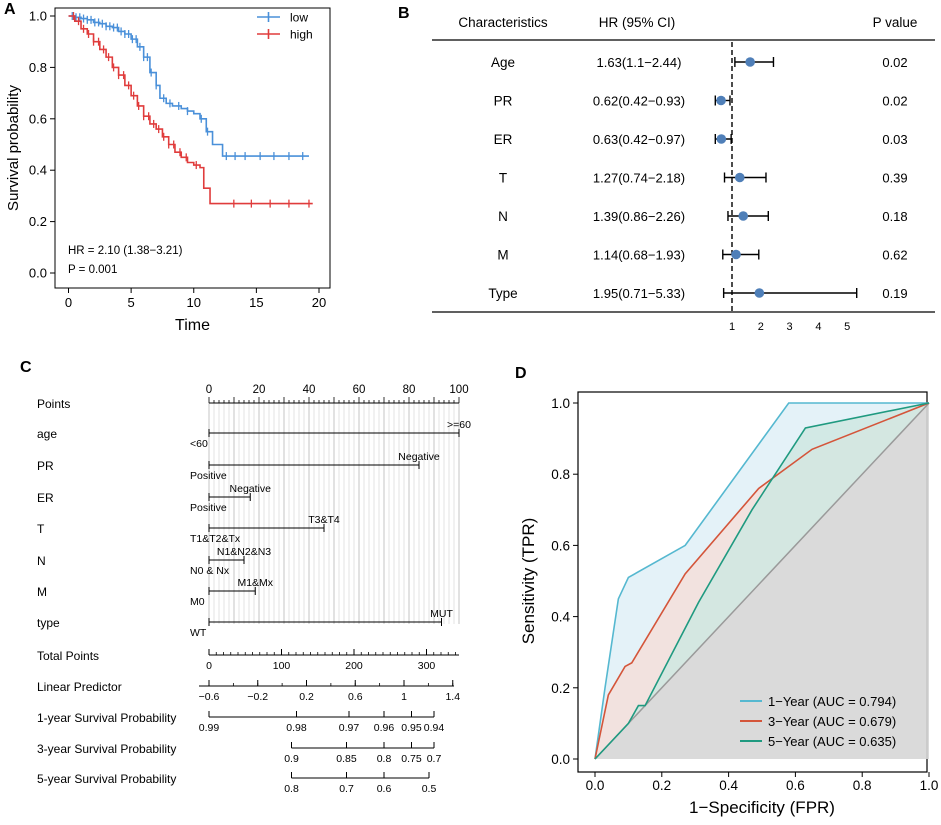  I want to click on x-tick-label: 0.4, so click(728, 785).